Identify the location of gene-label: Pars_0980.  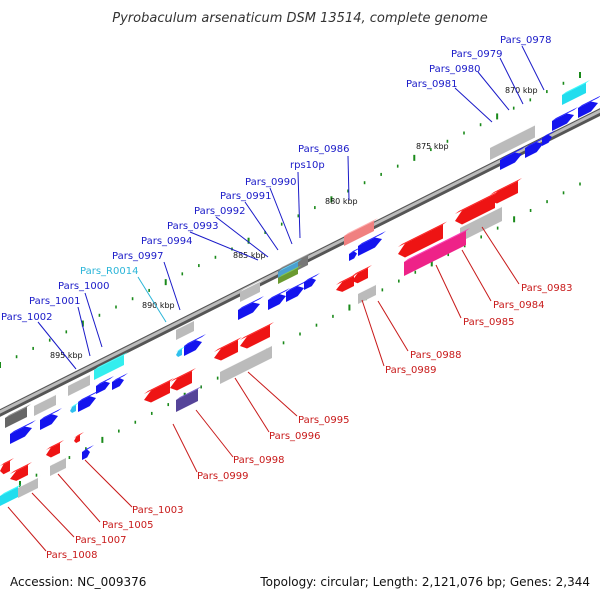
(454, 69).